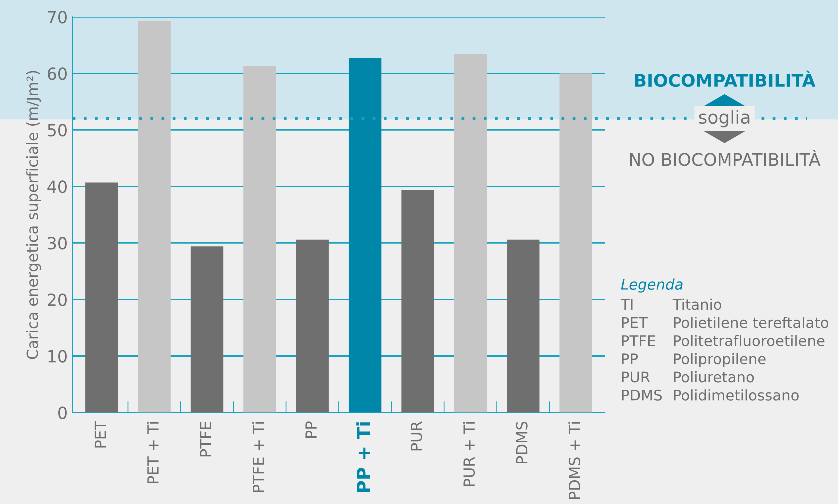 This screenshot has width=838, height=504. Describe the element at coordinates (725, 79) in the screenshot. I see `text: BIOCOMPATIBILITÀ` at that location.